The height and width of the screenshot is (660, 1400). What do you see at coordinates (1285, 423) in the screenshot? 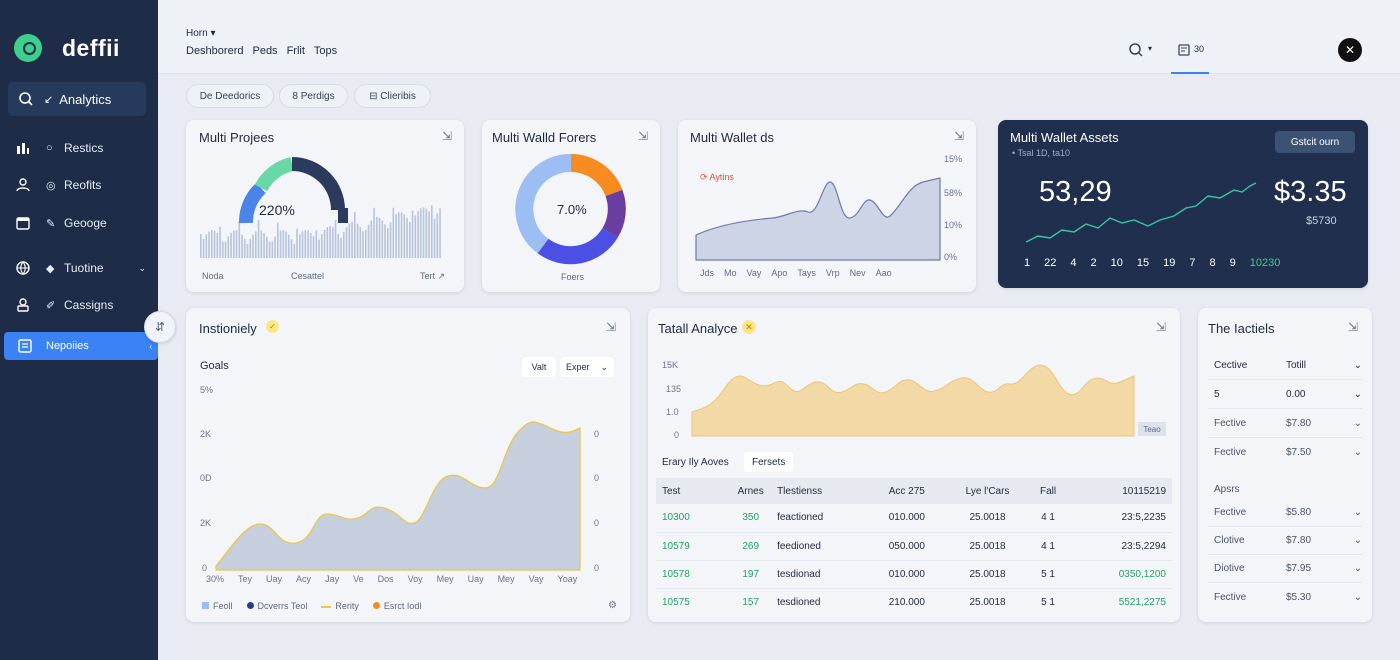
I see `list-item: Fective $7.80 ⌄` at bounding box center [1285, 423].